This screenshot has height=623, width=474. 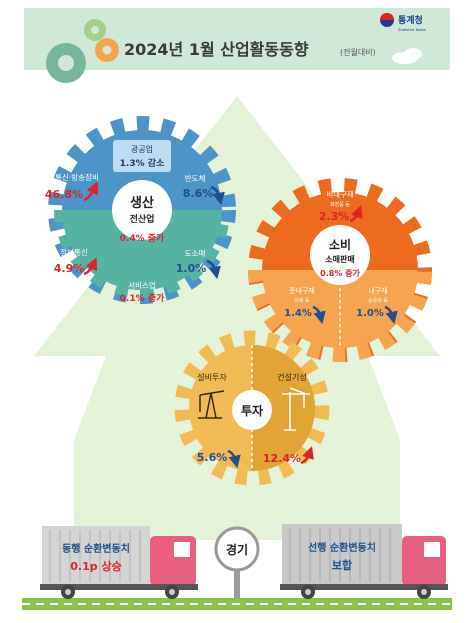 I want to click on service-label: 서비스업, so click(x=142, y=285).